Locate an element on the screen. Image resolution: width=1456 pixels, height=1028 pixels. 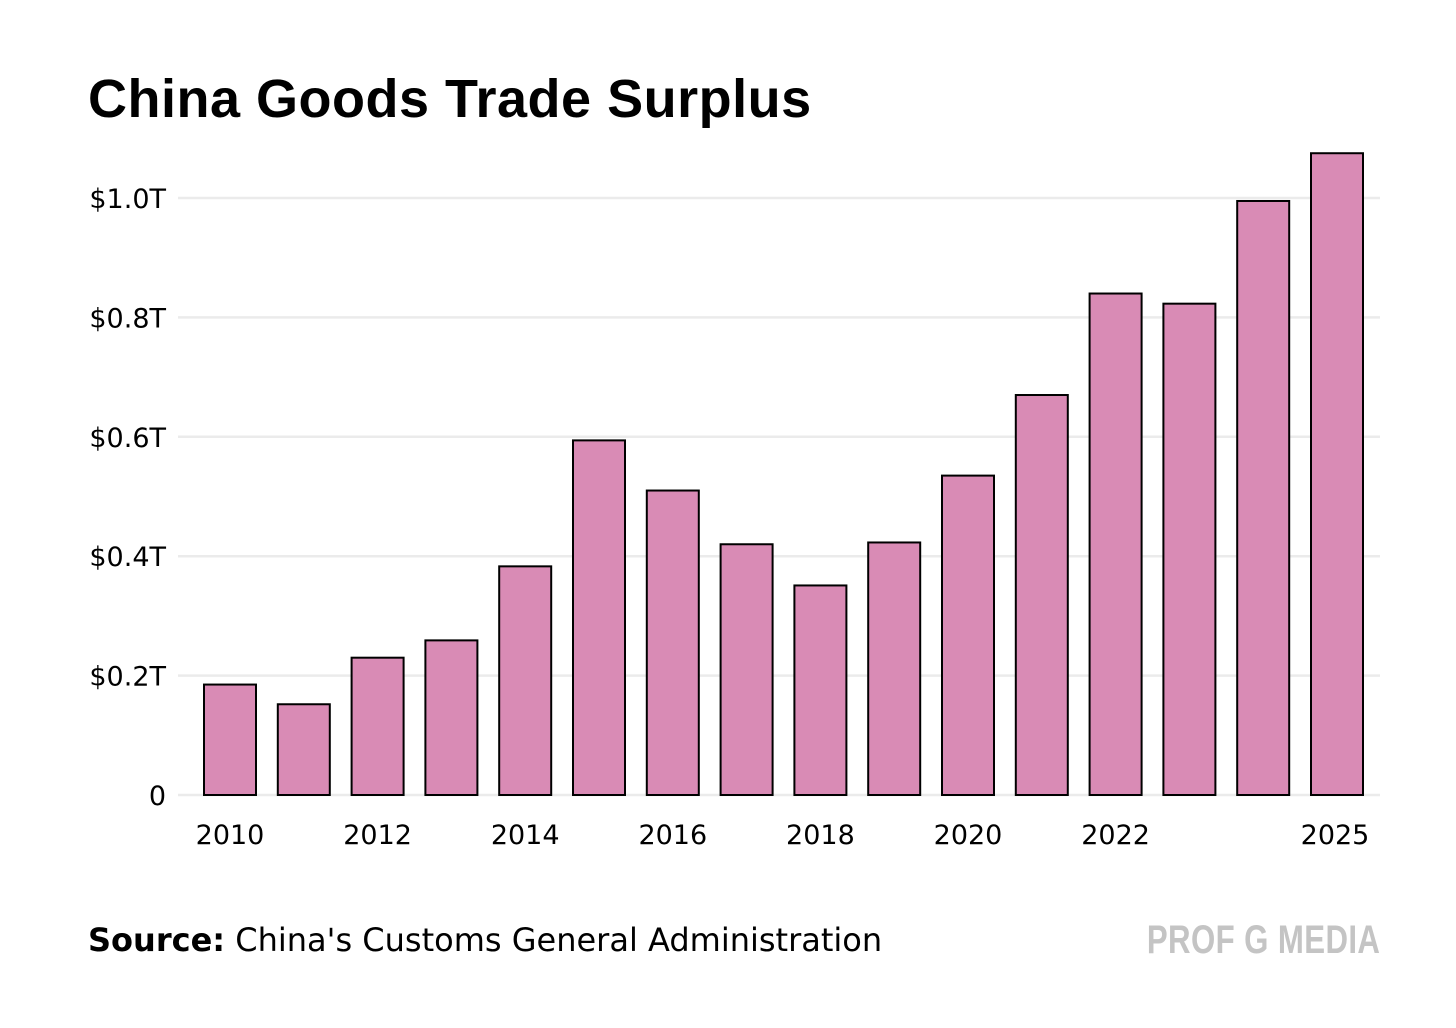
chart-title: China Goods Trade Surplus is located at coordinates (450, 99).